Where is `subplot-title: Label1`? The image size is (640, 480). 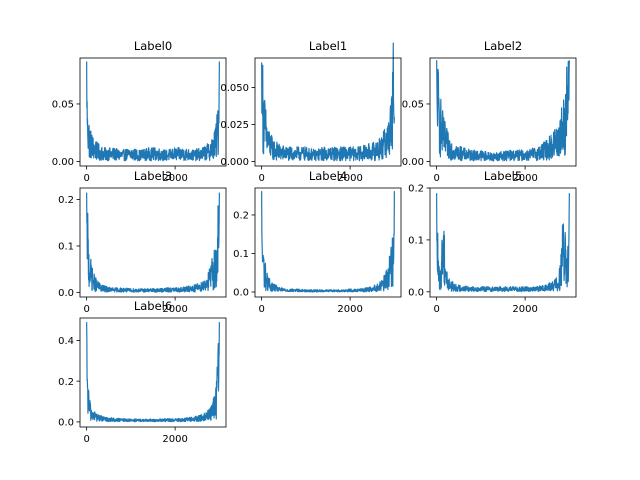
subplot-title: Label1 is located at coordinates (328, 46).